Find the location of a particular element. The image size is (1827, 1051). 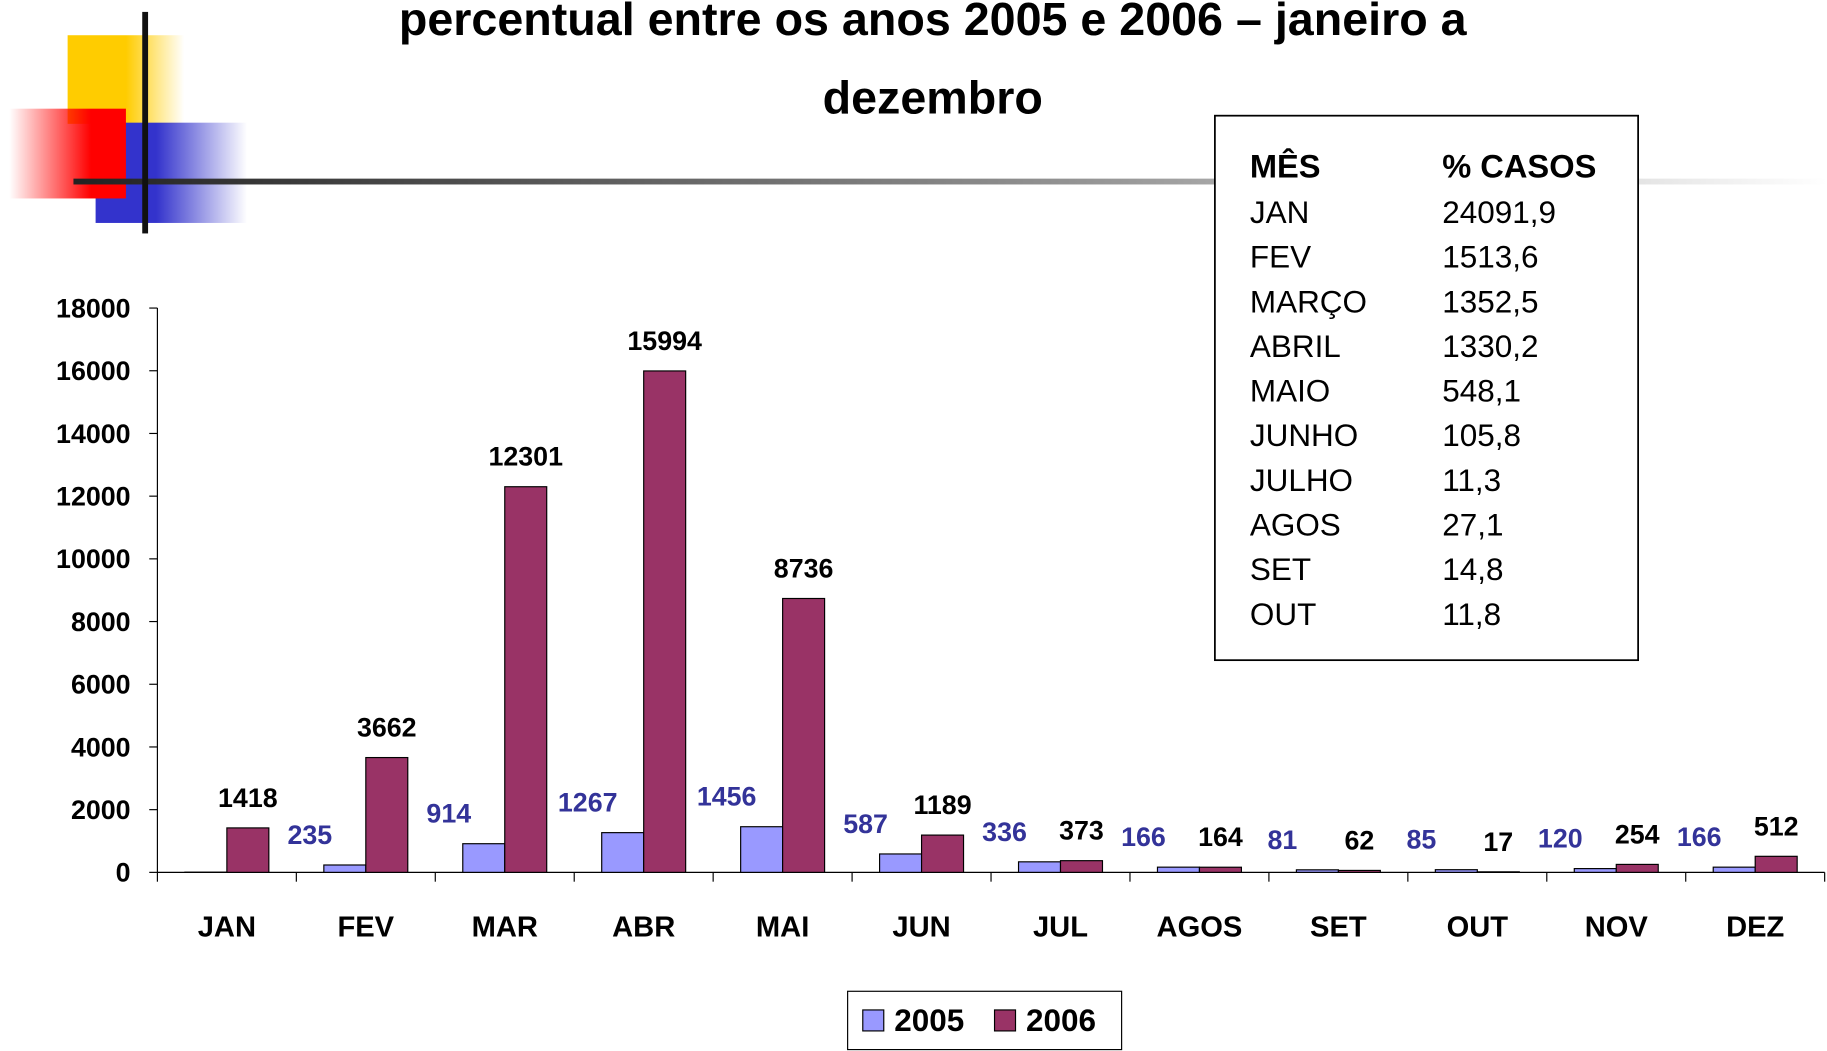

table-cell: MARÇO is located at coordinates (1308, 301).